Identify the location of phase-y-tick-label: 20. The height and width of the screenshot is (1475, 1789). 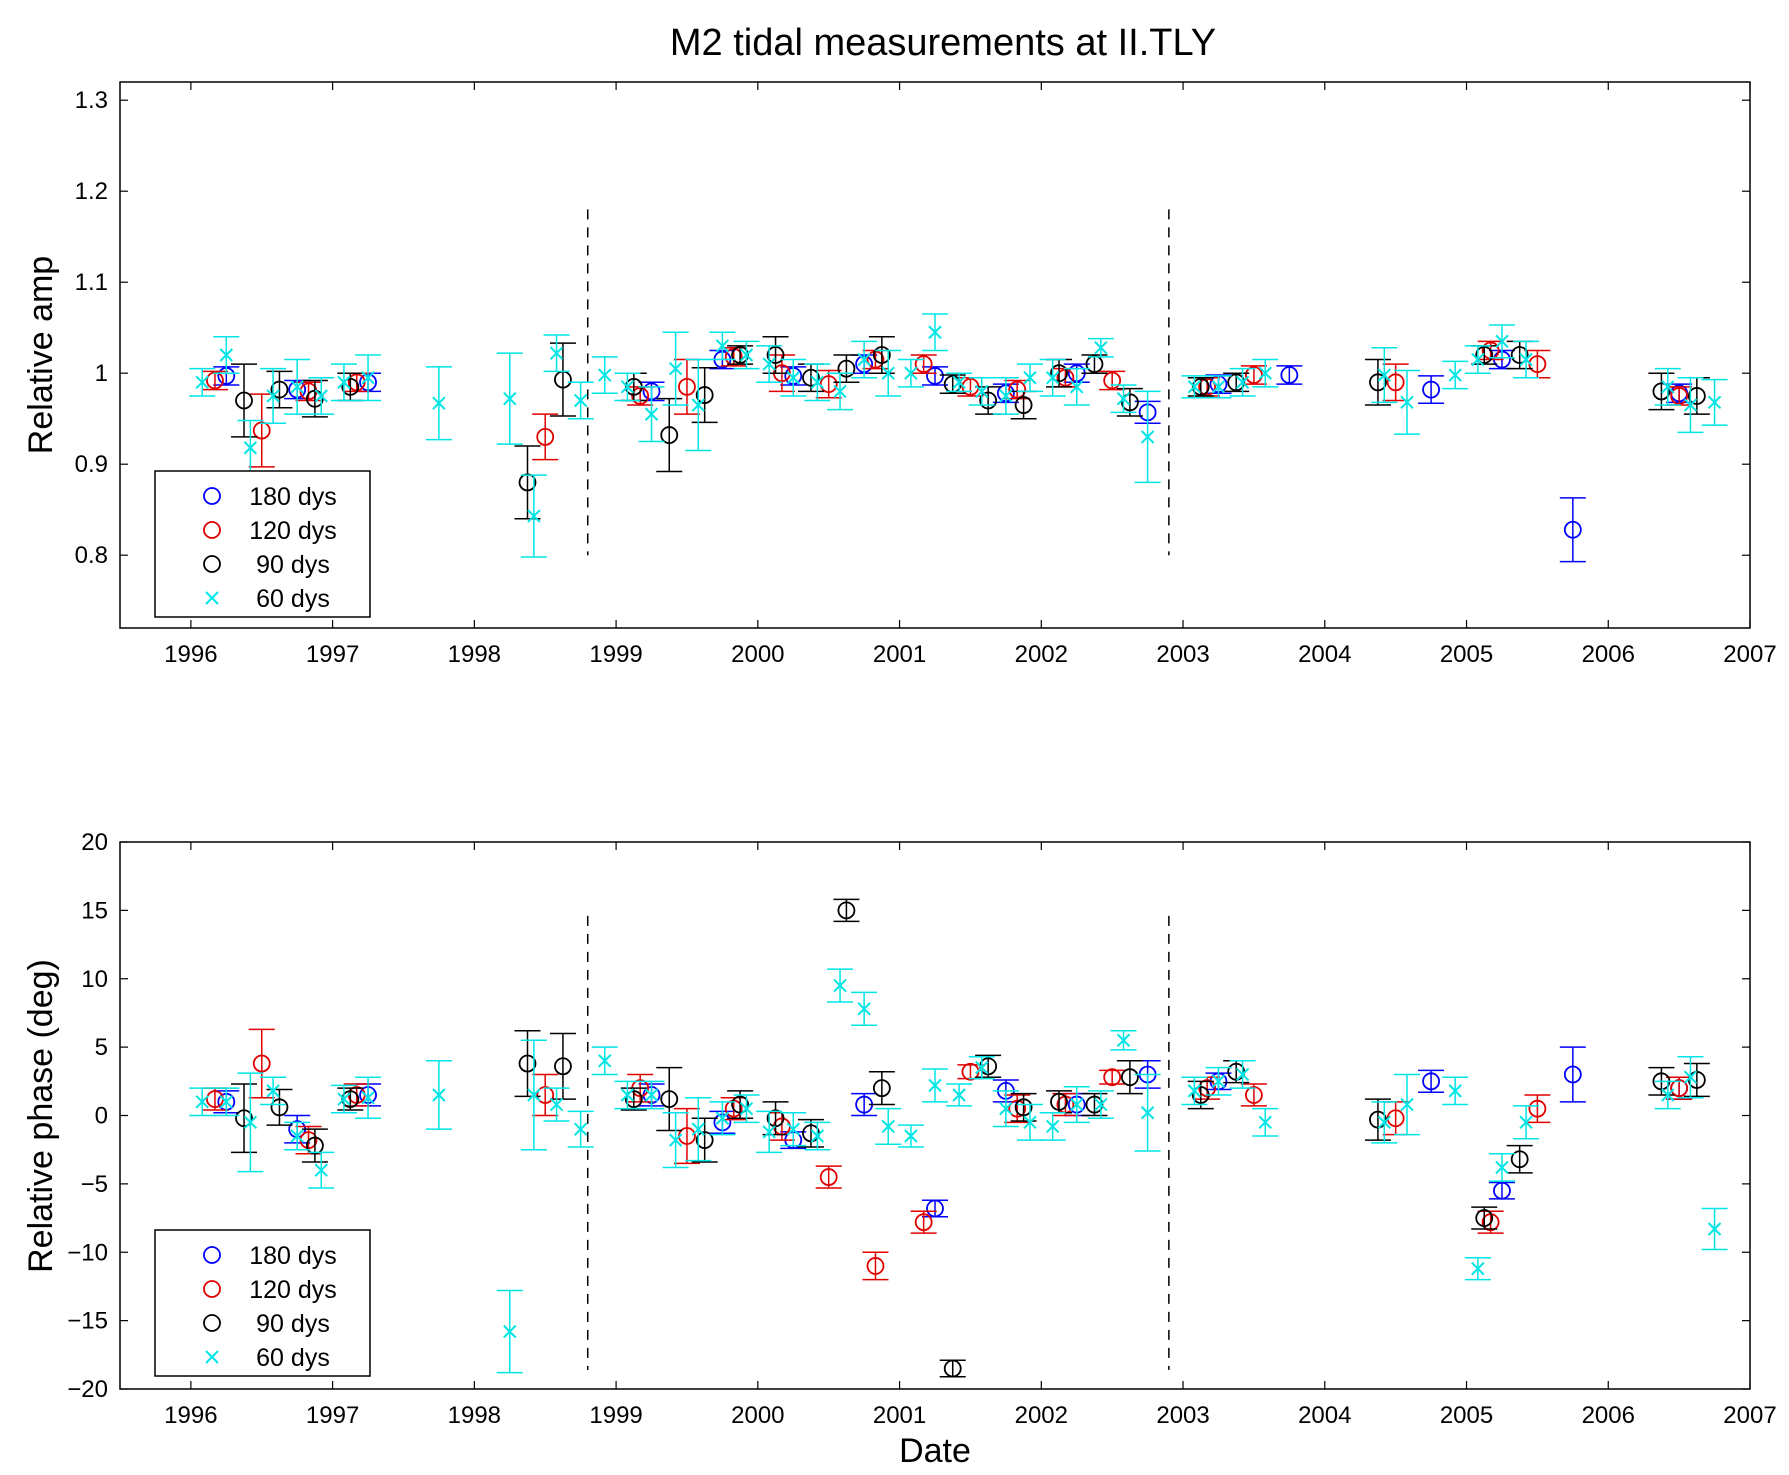
(94, 842).